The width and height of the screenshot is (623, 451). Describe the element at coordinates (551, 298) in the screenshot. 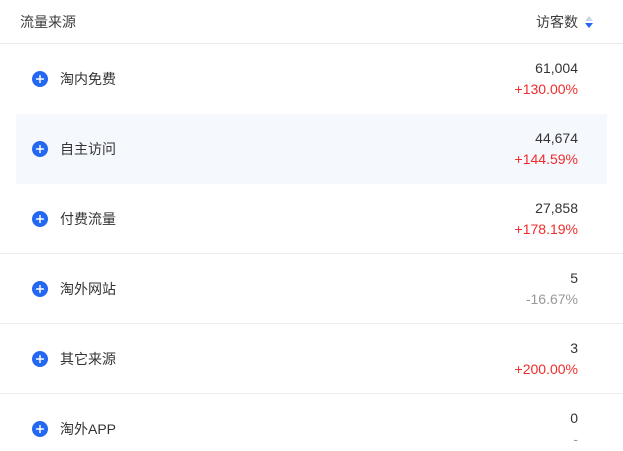

I see `change-percent: -16.67%` at that location.